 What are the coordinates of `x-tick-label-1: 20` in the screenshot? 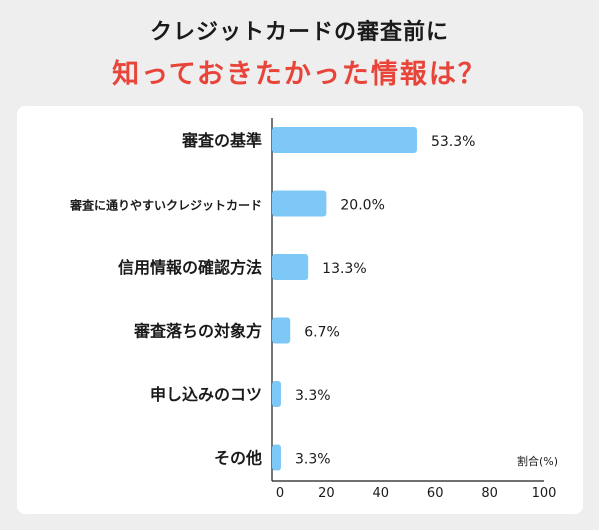 It's located at (326, 493).